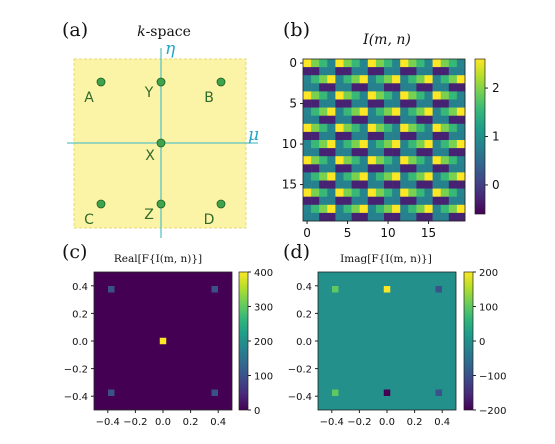 This screenshot has width=555, height=444. I want to click on colorbar-tick-label: 400, so click(263, 273).